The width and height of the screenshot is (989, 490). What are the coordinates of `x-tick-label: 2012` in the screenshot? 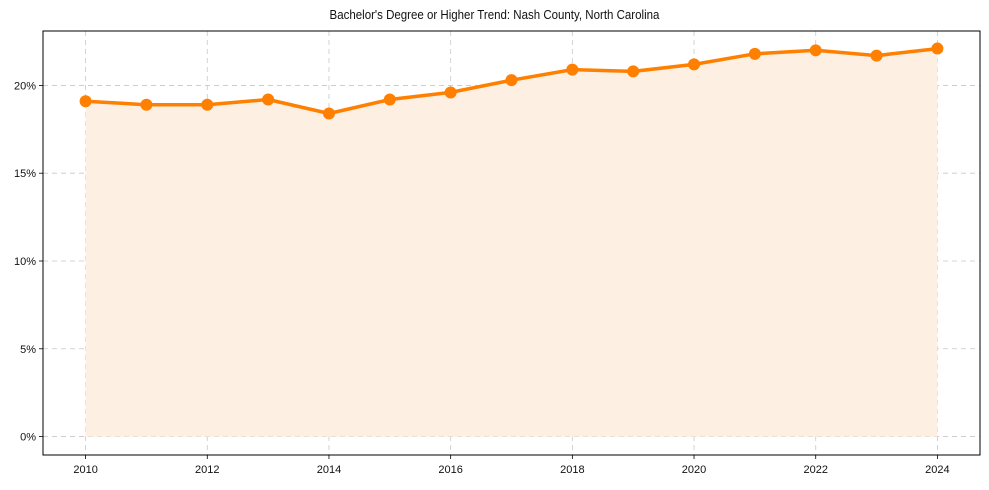 It's located at (207, 470).